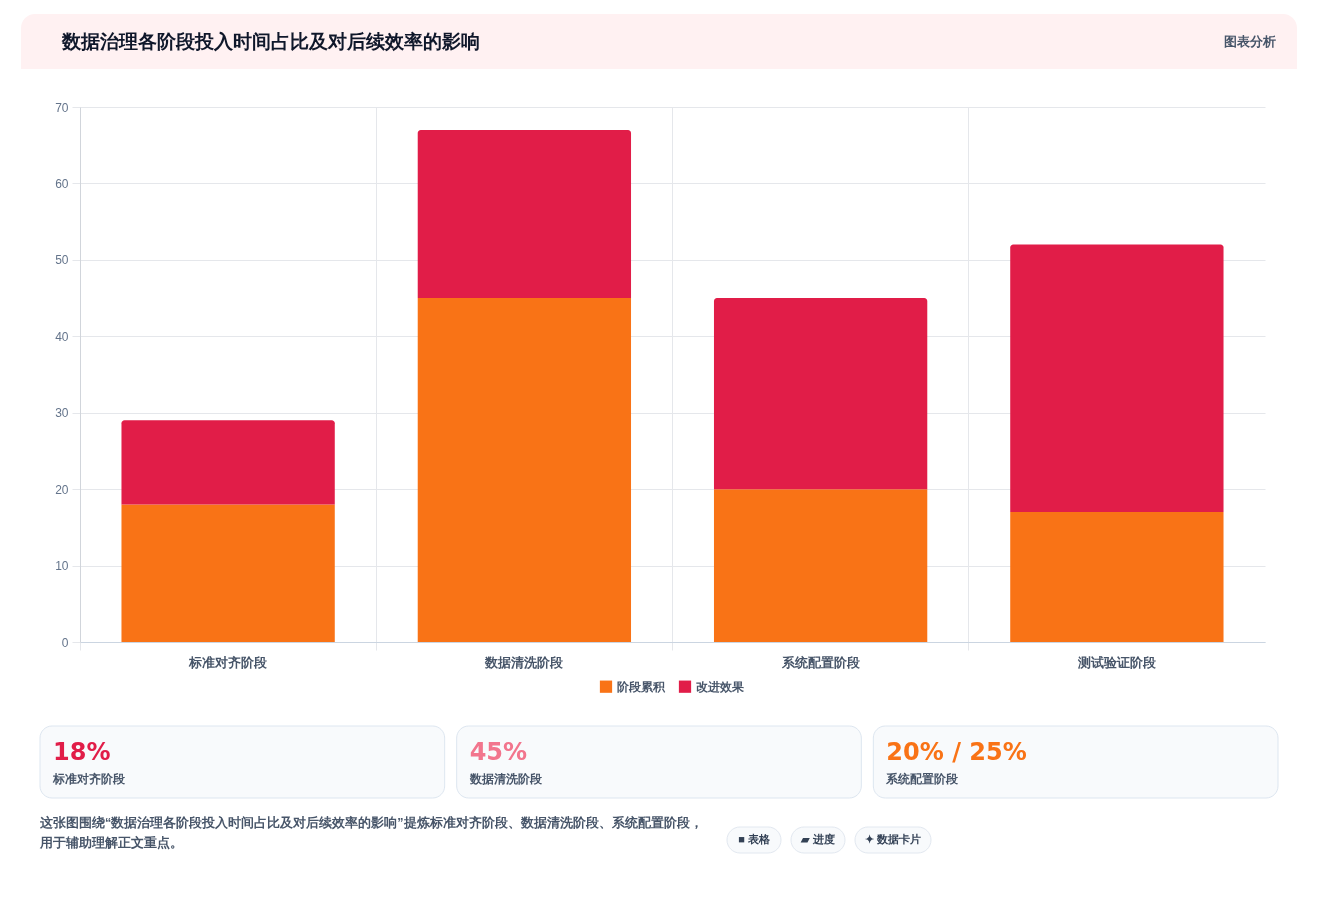 Image resolution: width=1318 pixels, height=903 pixels. What do you see at coordinates (62, 413) in the screenshot?
I see `y-tick-label: 30` at bounding box center [62, 413].